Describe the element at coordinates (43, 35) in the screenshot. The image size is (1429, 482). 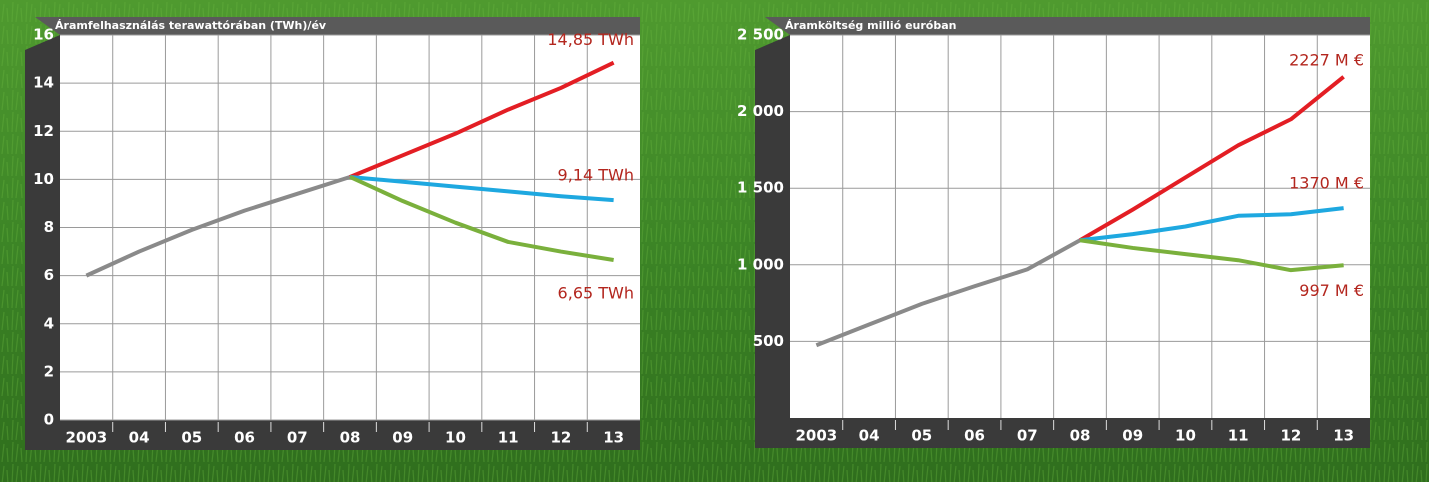
I see `y-tick-label: 16` at that location.